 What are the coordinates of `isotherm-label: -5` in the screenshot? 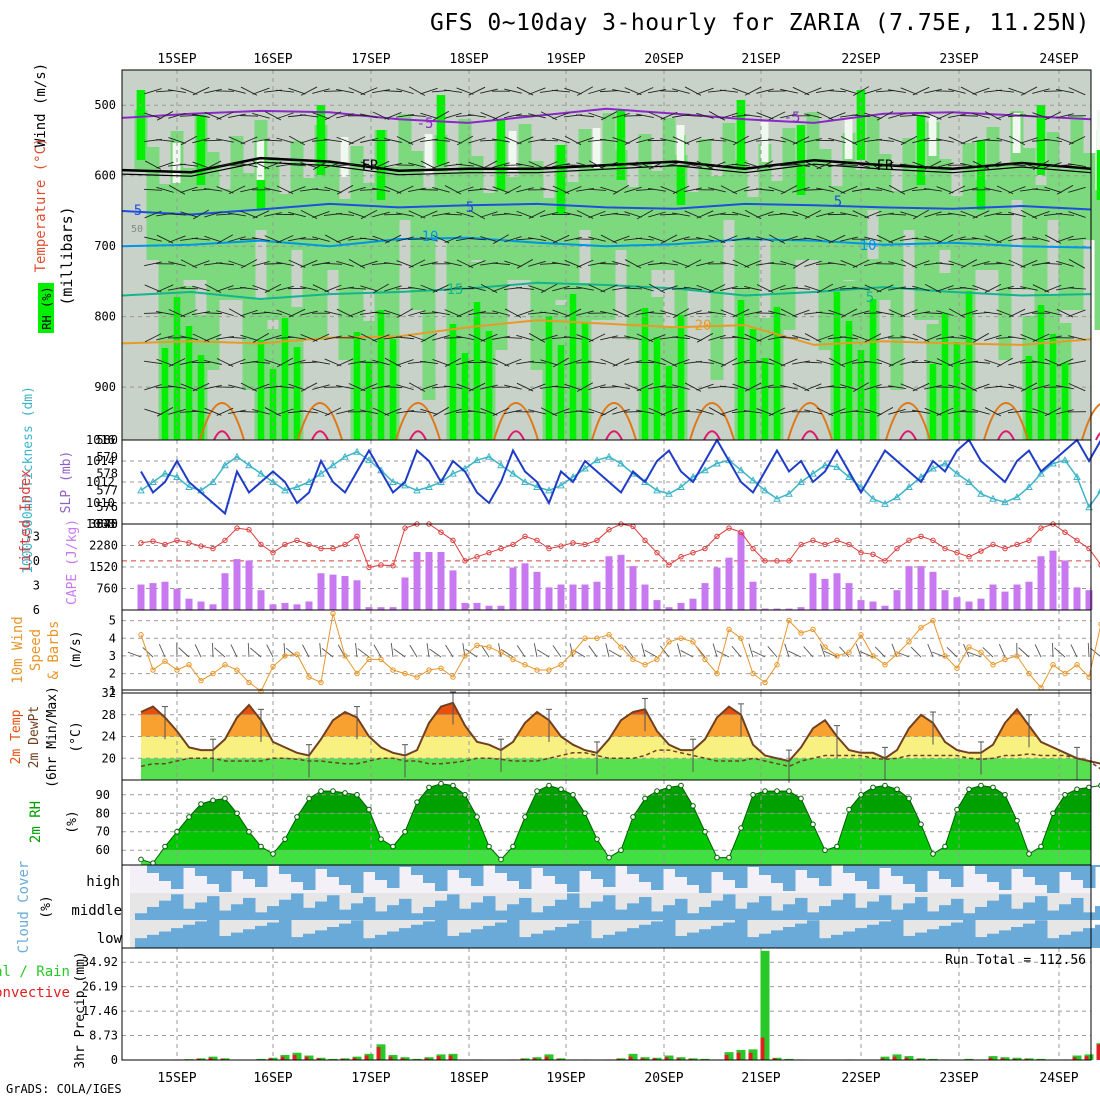 It's located at (425, 124).